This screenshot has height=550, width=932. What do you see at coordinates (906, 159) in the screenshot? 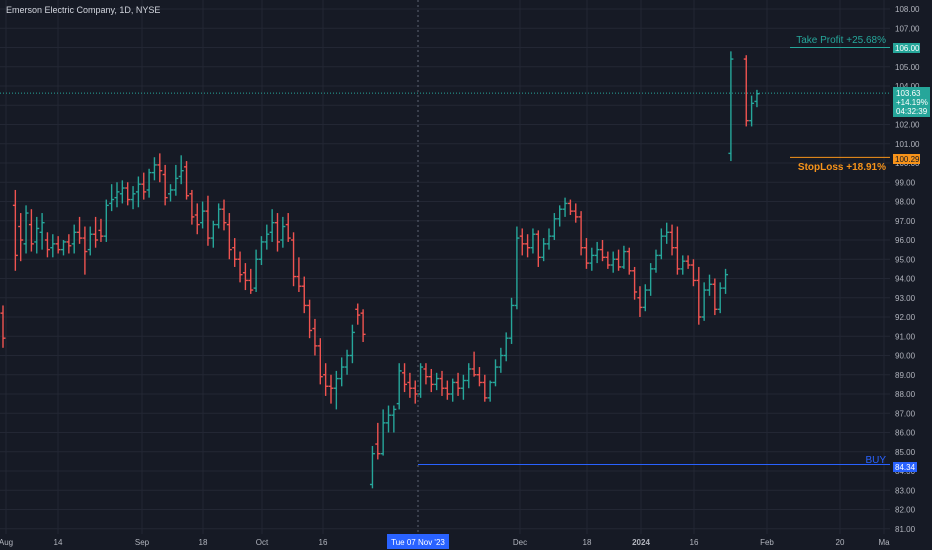
I see `stop-loss-price-badge: 100.29` at bounding box center [906, 159].